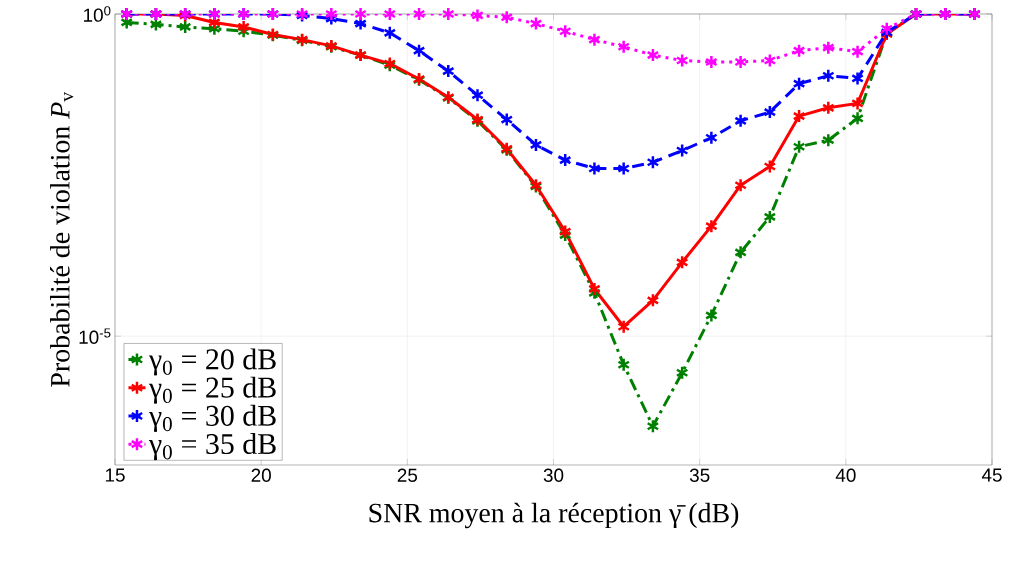 The height and width of the screenshot is (579, 1010). I want to click on x-tick-label: 40, so click(845, 475).